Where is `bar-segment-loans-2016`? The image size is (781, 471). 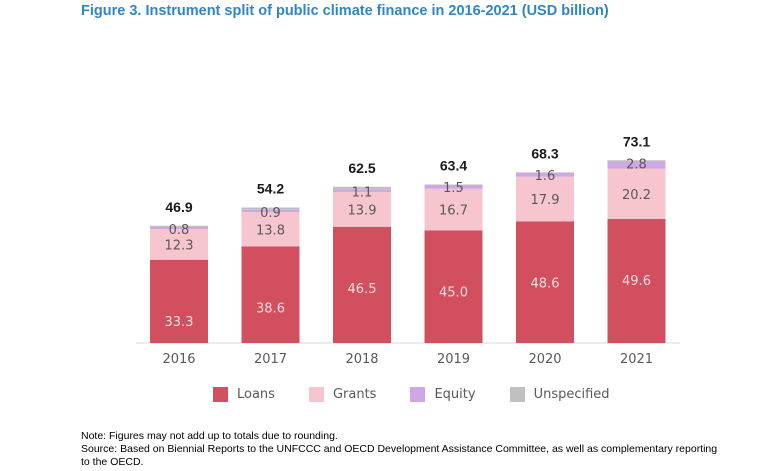
bar-segment-loans-2016 is located at coordinates (179, 301).